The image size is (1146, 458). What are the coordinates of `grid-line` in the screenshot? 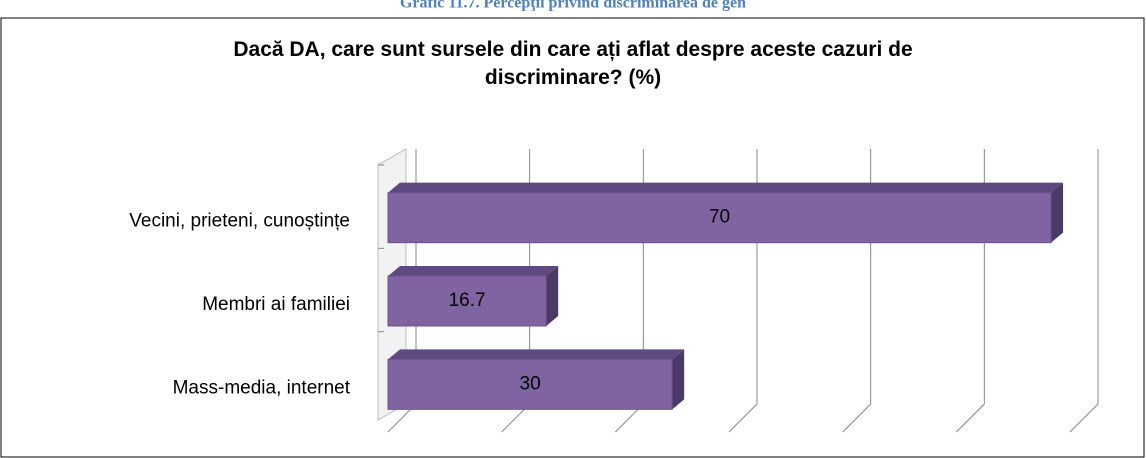 It's located at (1084, 291).